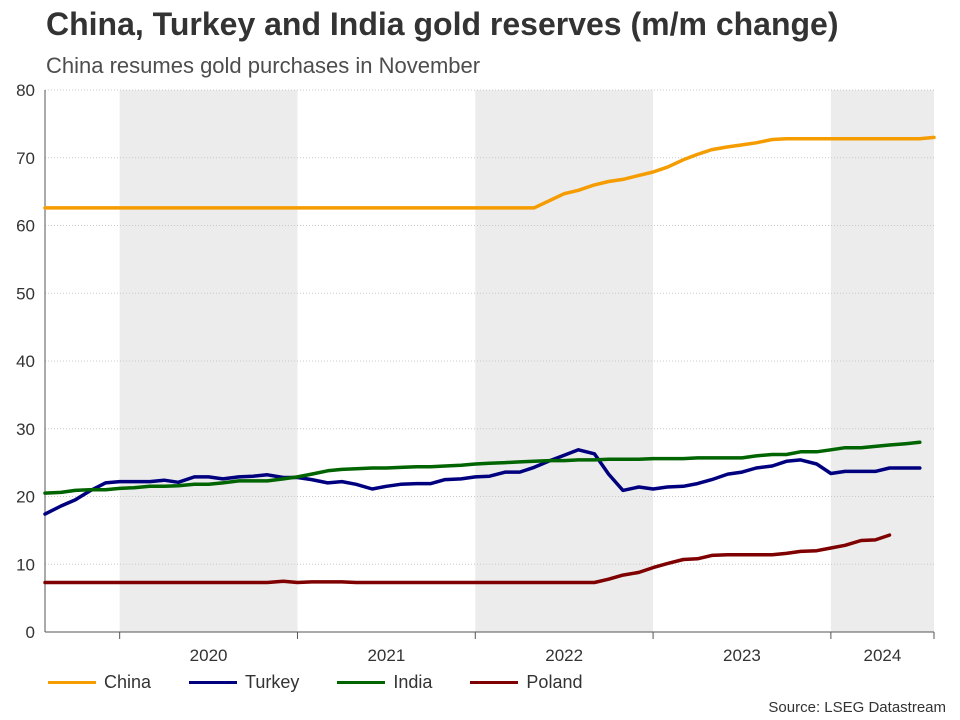 The image size is (960, 720). I want to click on legend-label-turkey: Turkey, so click(272, 682).